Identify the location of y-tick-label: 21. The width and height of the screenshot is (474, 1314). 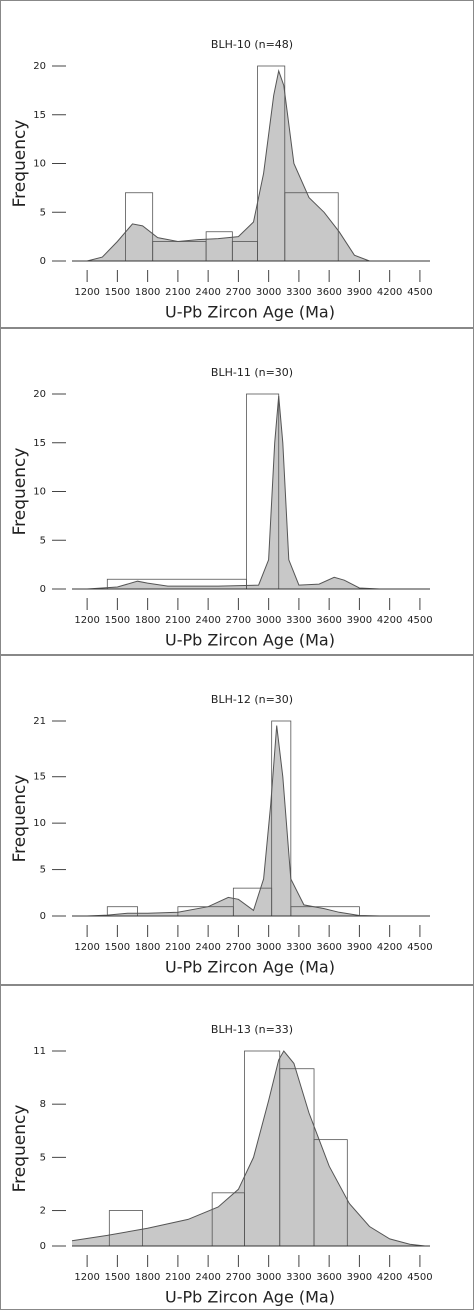
(39, 721).